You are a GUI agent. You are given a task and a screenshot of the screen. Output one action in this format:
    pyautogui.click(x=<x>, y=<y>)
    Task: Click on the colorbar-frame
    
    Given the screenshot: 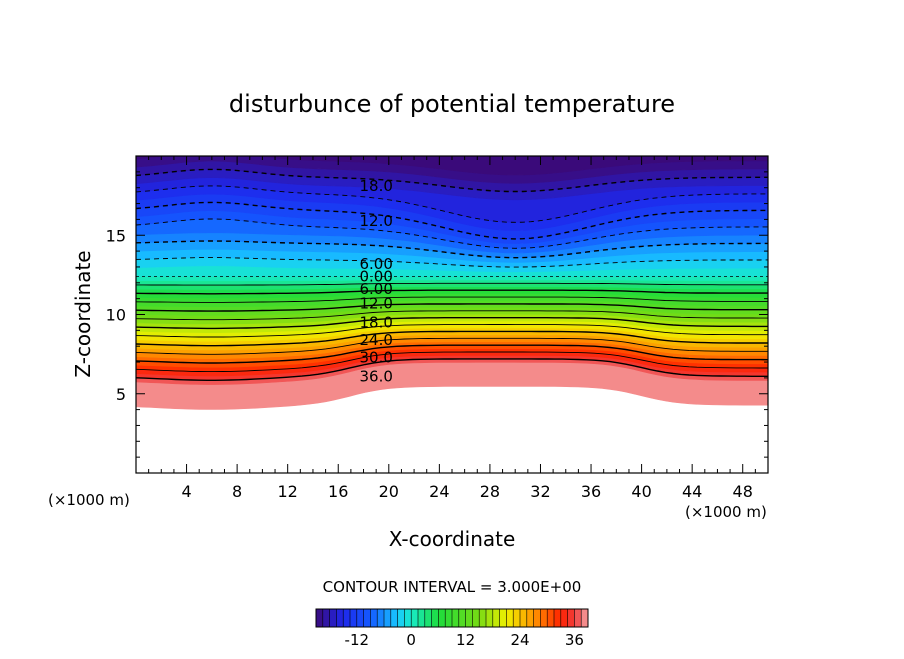 What is the action you would take?
    pyautogui.click(x=452, y=618)
    